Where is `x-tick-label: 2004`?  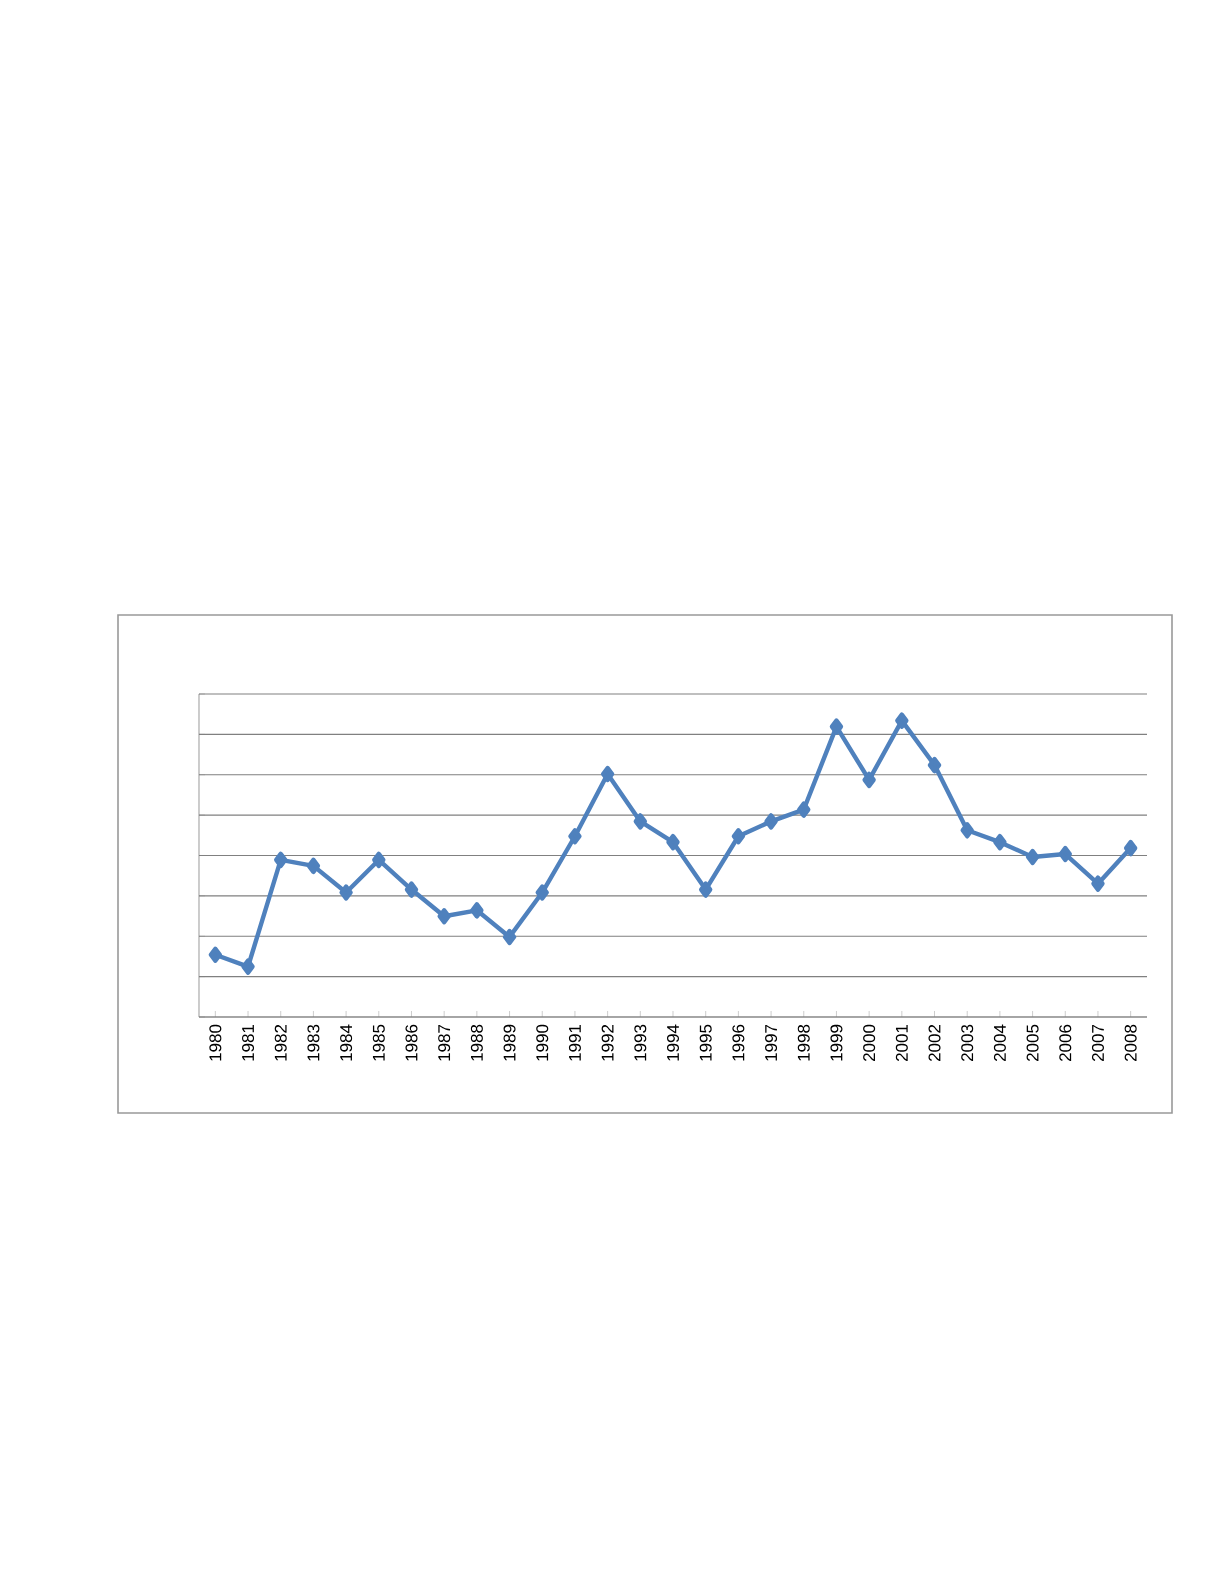 x-tick-label: 2004 is located at coordinates (999, 1043).